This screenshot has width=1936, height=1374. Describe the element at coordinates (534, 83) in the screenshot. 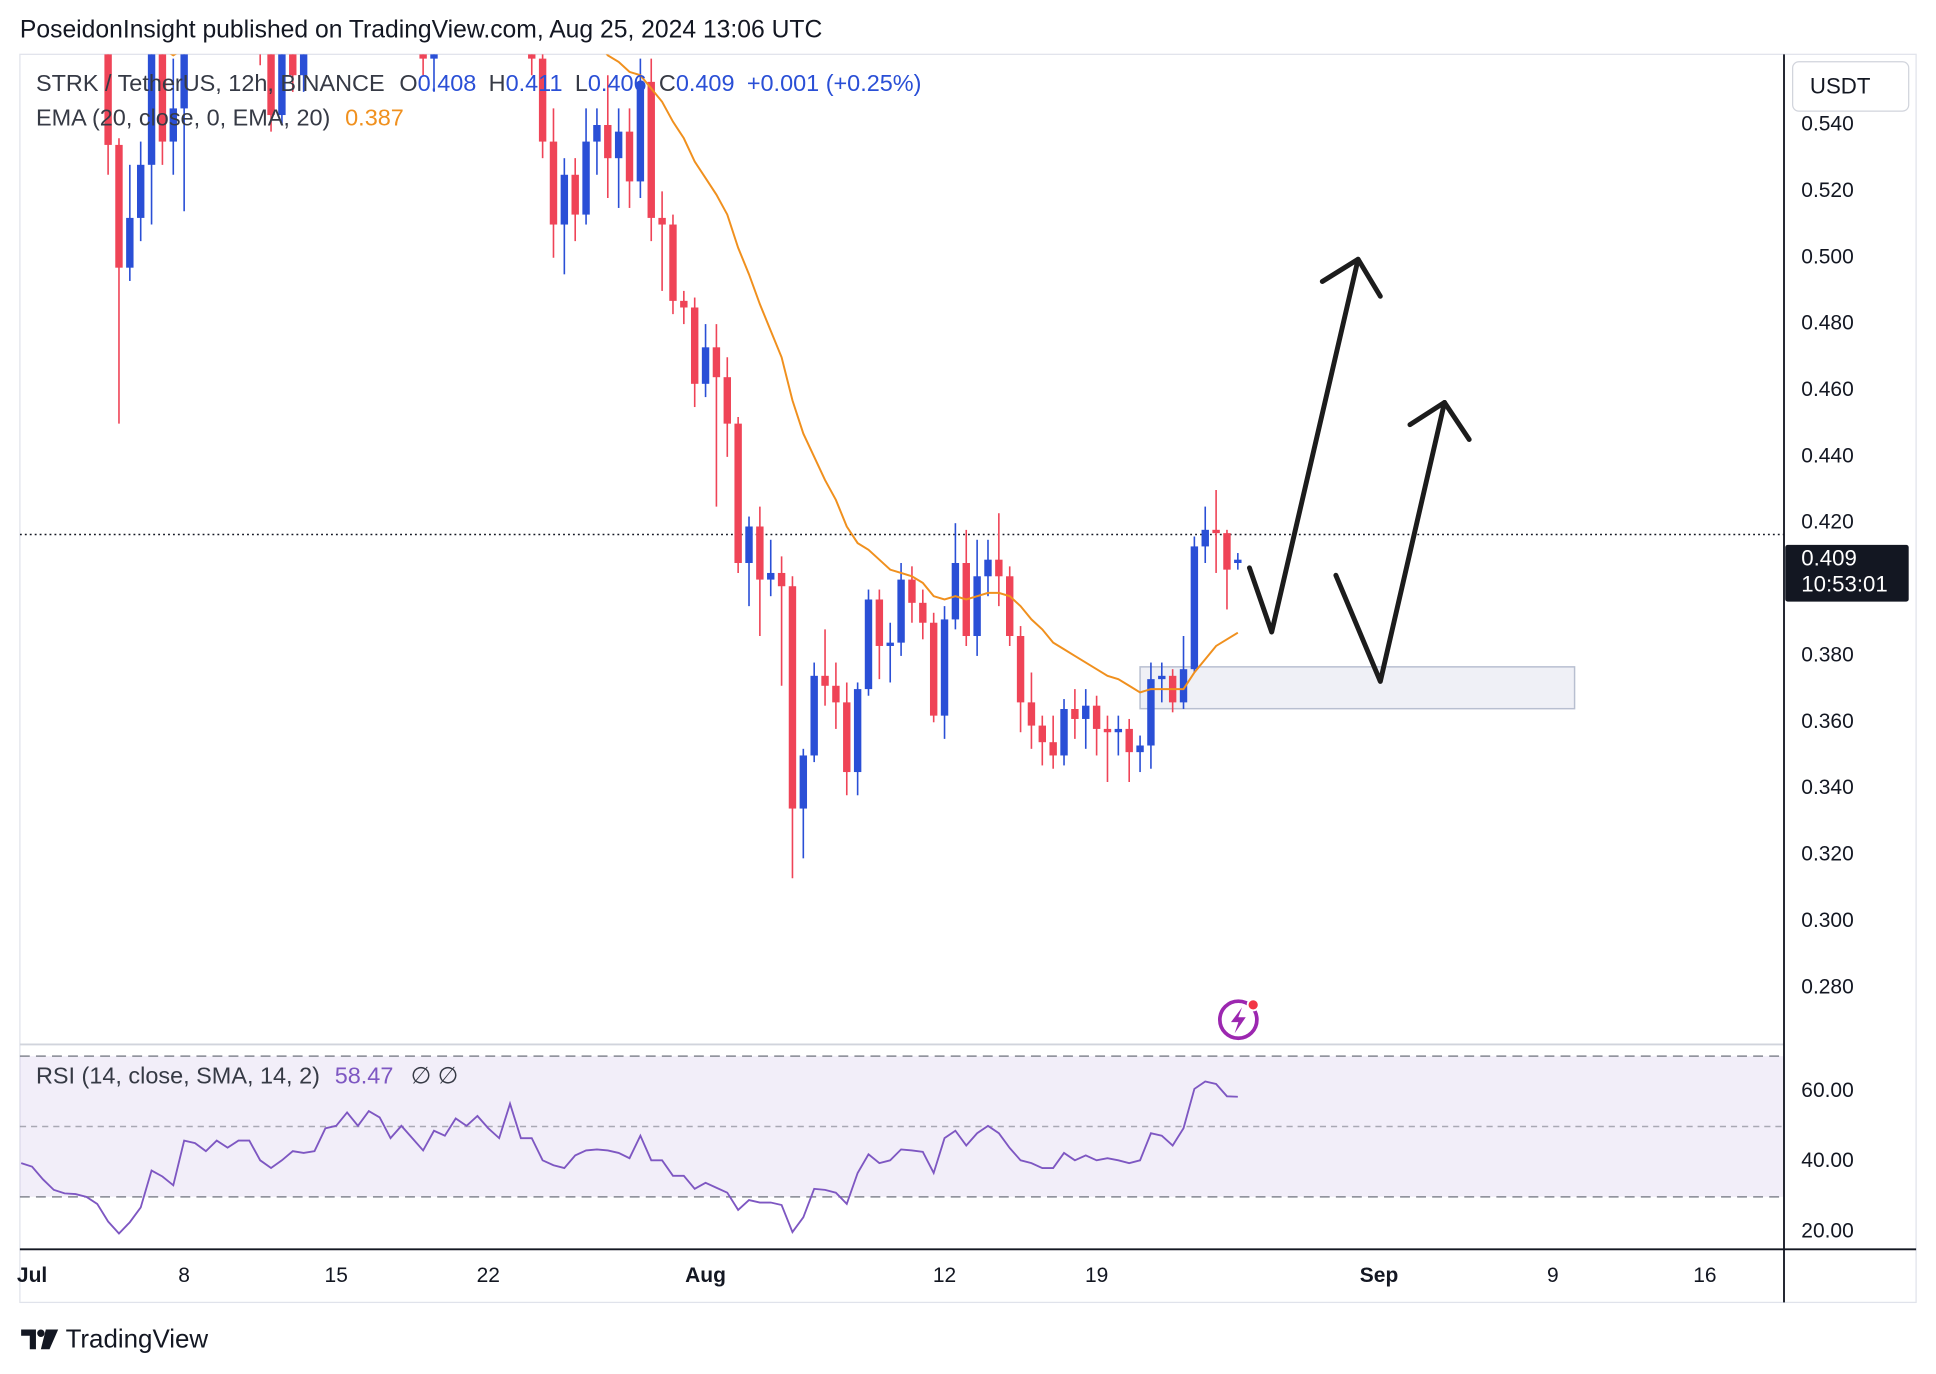

I see `legend-item: 0.411` at that location.